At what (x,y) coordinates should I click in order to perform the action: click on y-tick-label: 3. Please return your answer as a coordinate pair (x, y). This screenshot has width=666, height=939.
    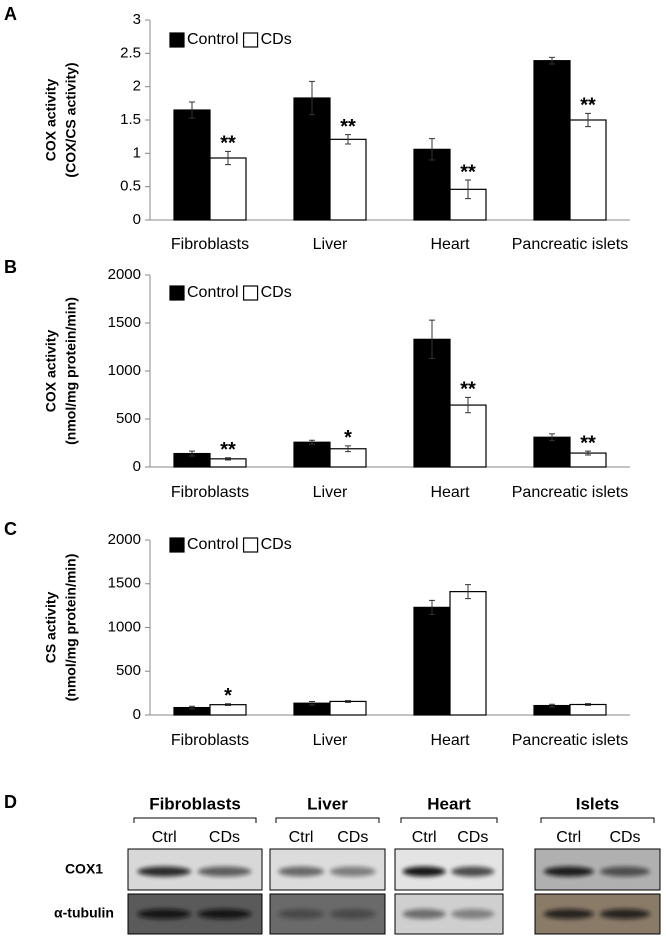
    Looking at the image, I should click on (137, 19).